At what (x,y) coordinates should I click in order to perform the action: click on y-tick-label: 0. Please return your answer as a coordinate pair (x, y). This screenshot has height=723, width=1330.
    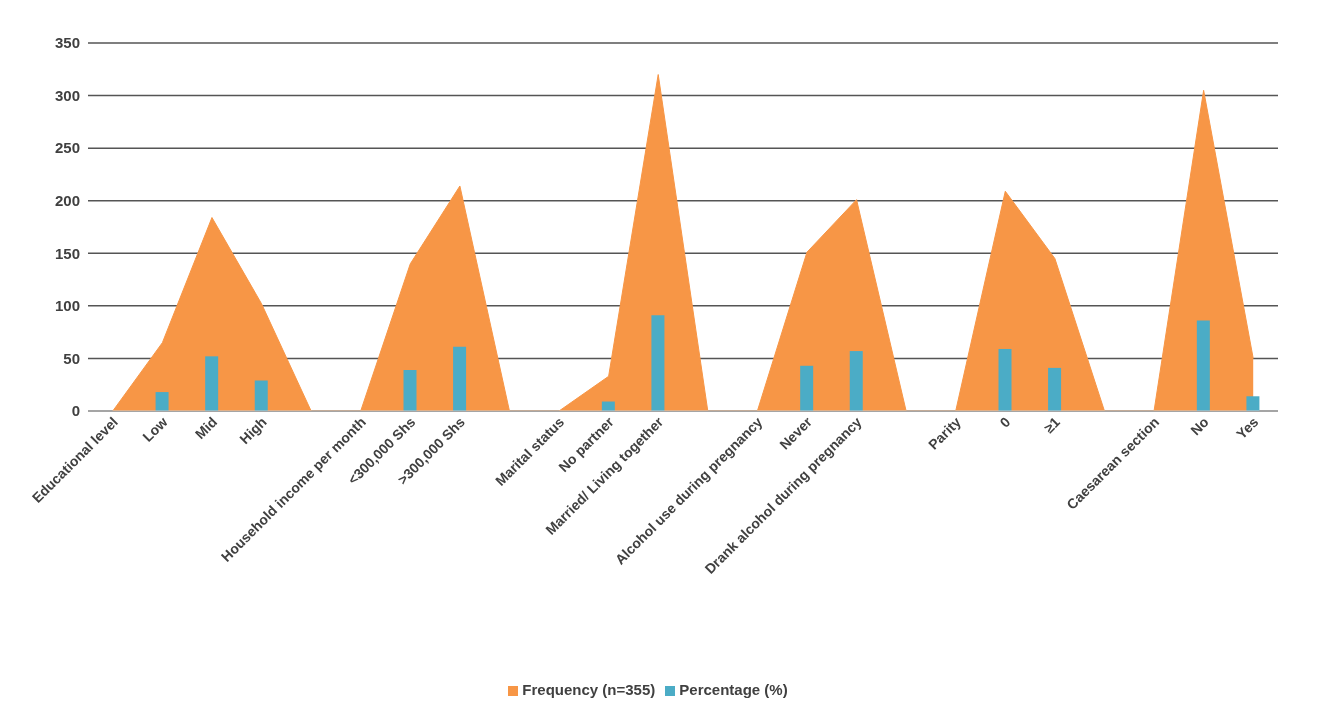
    Looking at the image, I should click on (75, 411).